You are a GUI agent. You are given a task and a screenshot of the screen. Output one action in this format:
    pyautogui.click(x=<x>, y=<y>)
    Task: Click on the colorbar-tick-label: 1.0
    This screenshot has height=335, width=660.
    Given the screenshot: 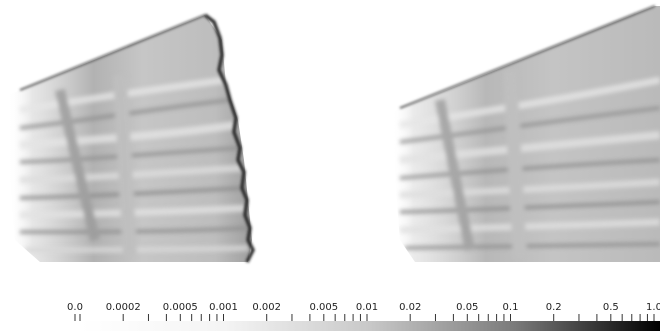 What is the action you would take?
    pyautogui.click(x=653, y=307)
    